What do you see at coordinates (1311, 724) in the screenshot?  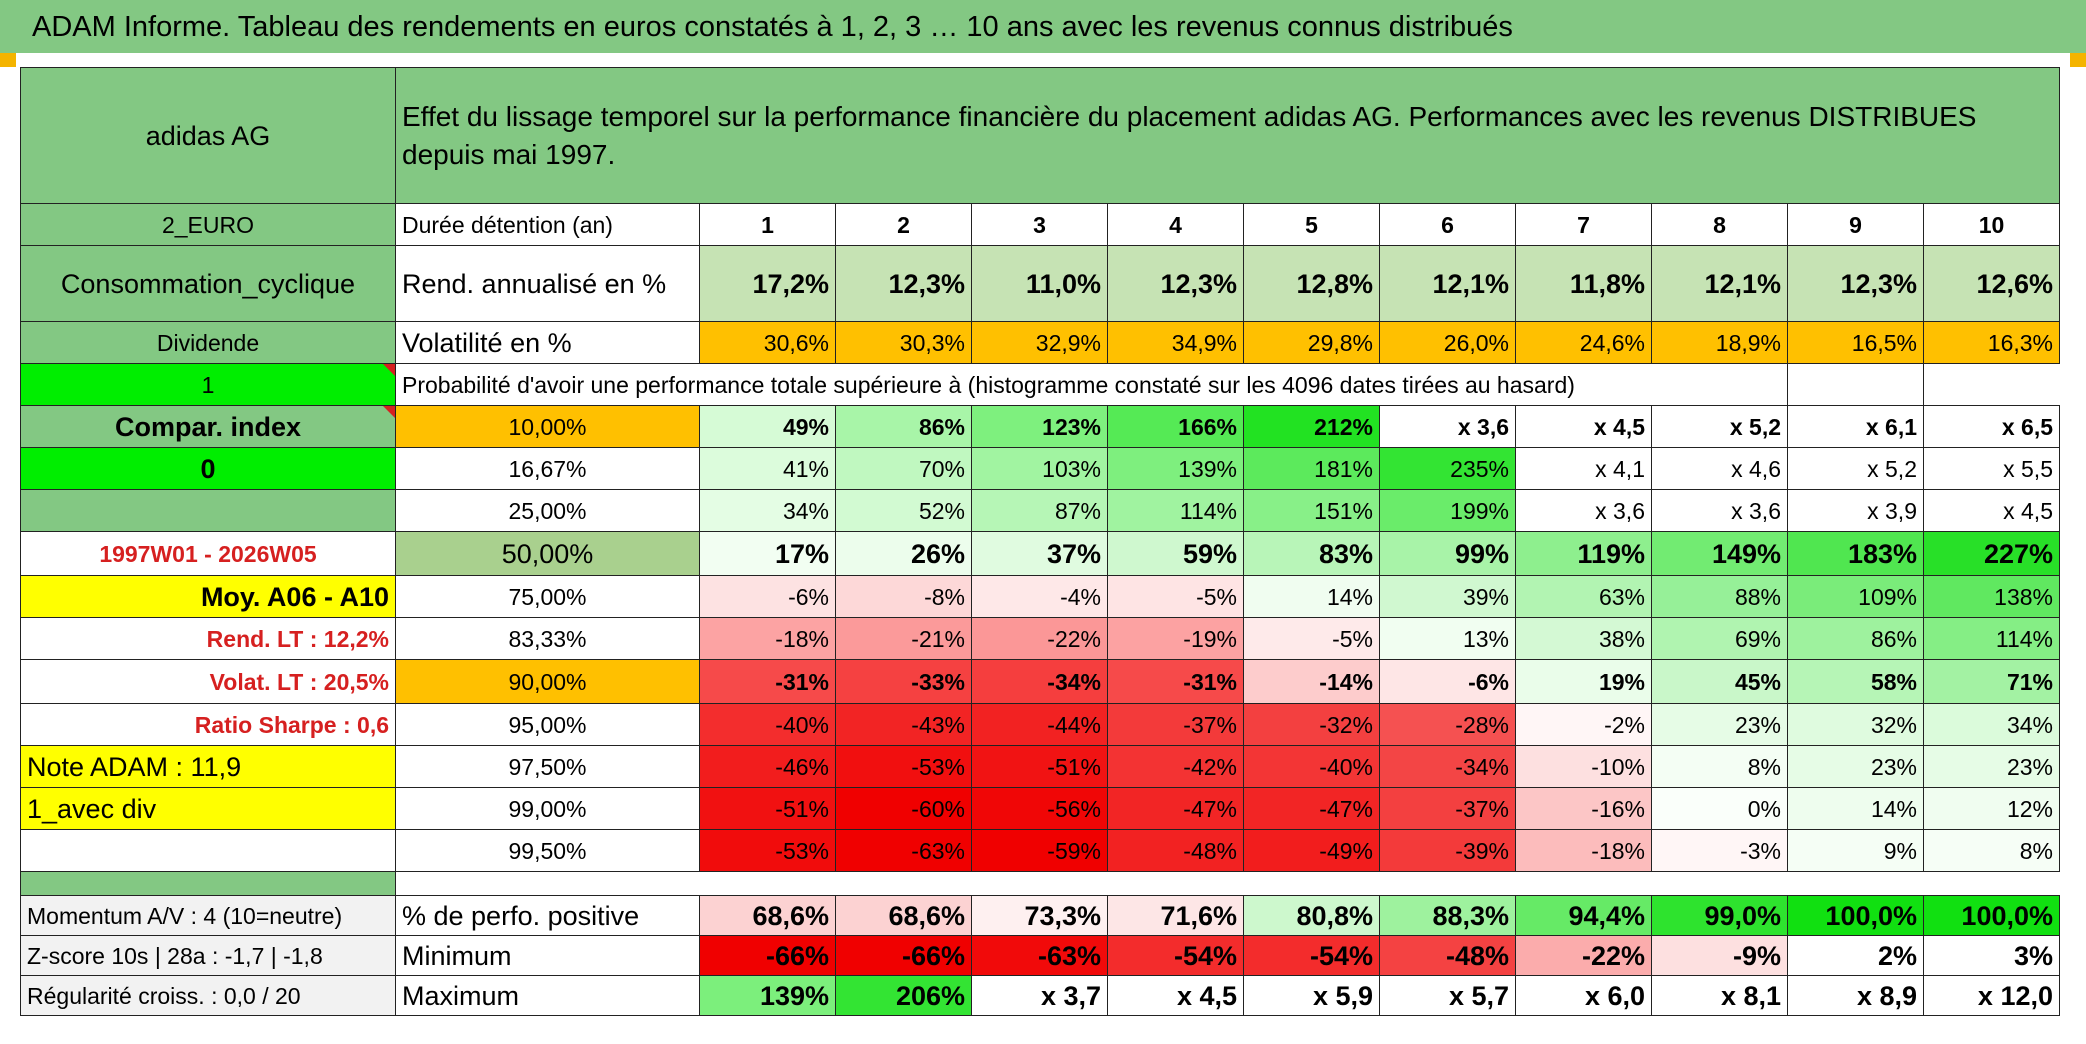 I see `quantile-value-5: -32%` at bounding box center [1311, 724].